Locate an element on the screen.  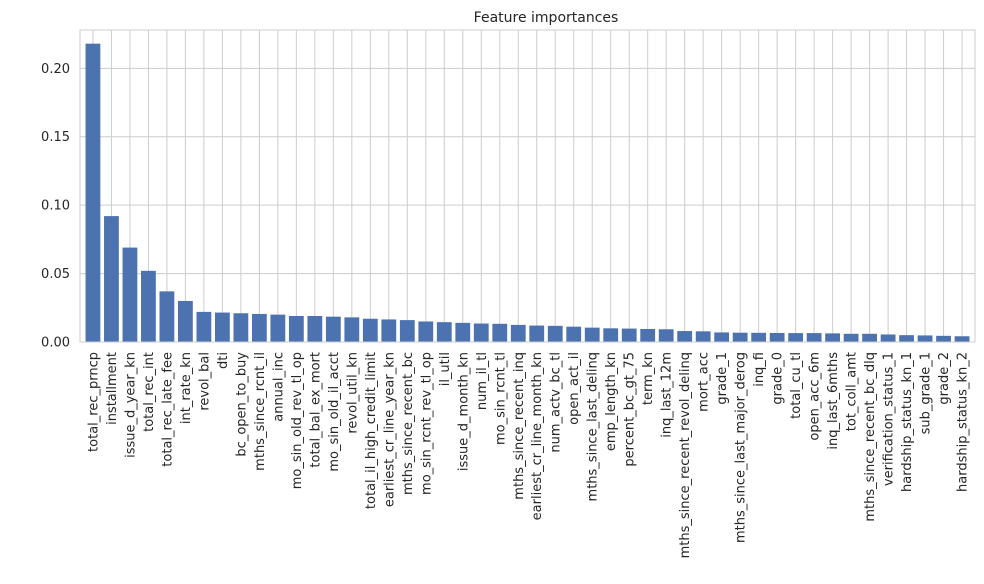
x-tick-label: mths_since_recent_bc_dlq is located at coordinates (870, 437).